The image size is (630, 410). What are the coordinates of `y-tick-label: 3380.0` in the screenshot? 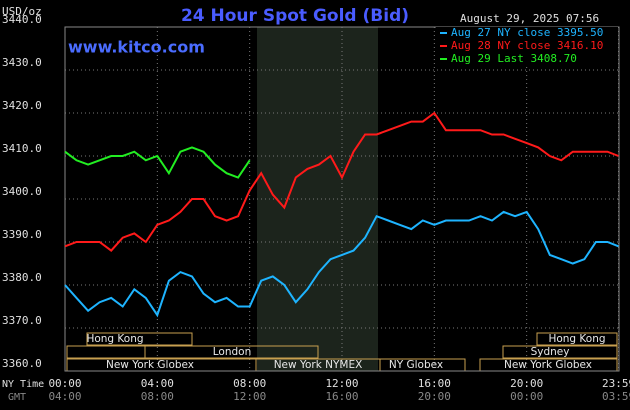 It's located at (22, 277).